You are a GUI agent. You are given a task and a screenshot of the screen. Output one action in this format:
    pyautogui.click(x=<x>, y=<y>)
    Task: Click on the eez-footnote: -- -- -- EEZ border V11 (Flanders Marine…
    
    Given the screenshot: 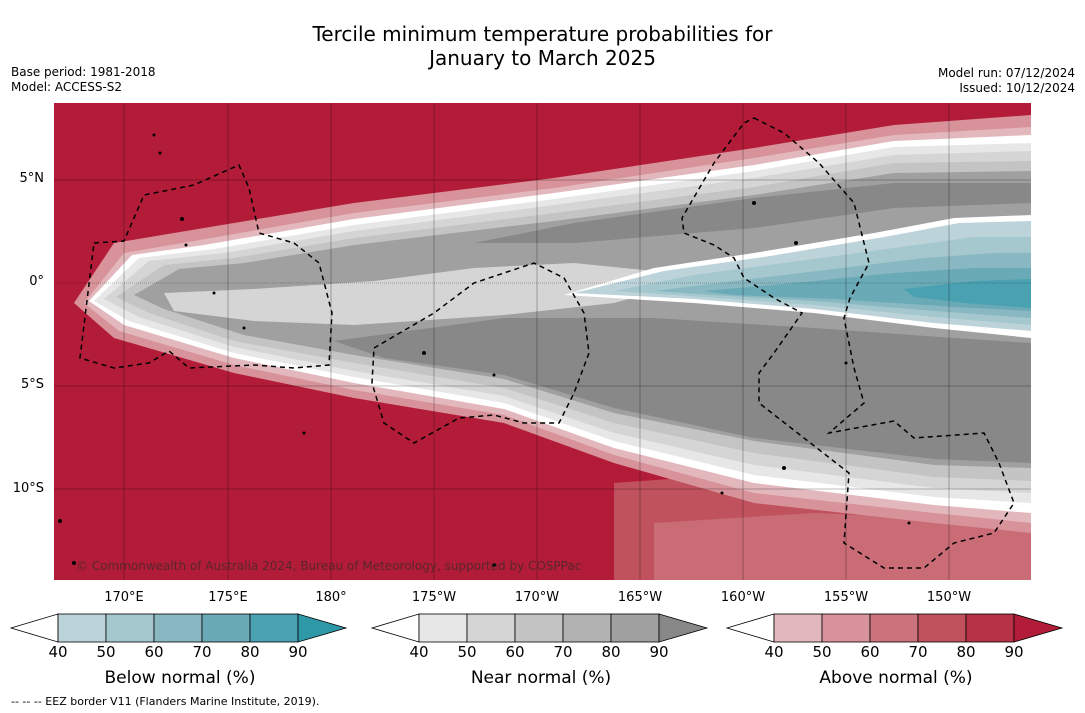 What is the action you would take?
    pyautogui.click(x=165, y=701)
    